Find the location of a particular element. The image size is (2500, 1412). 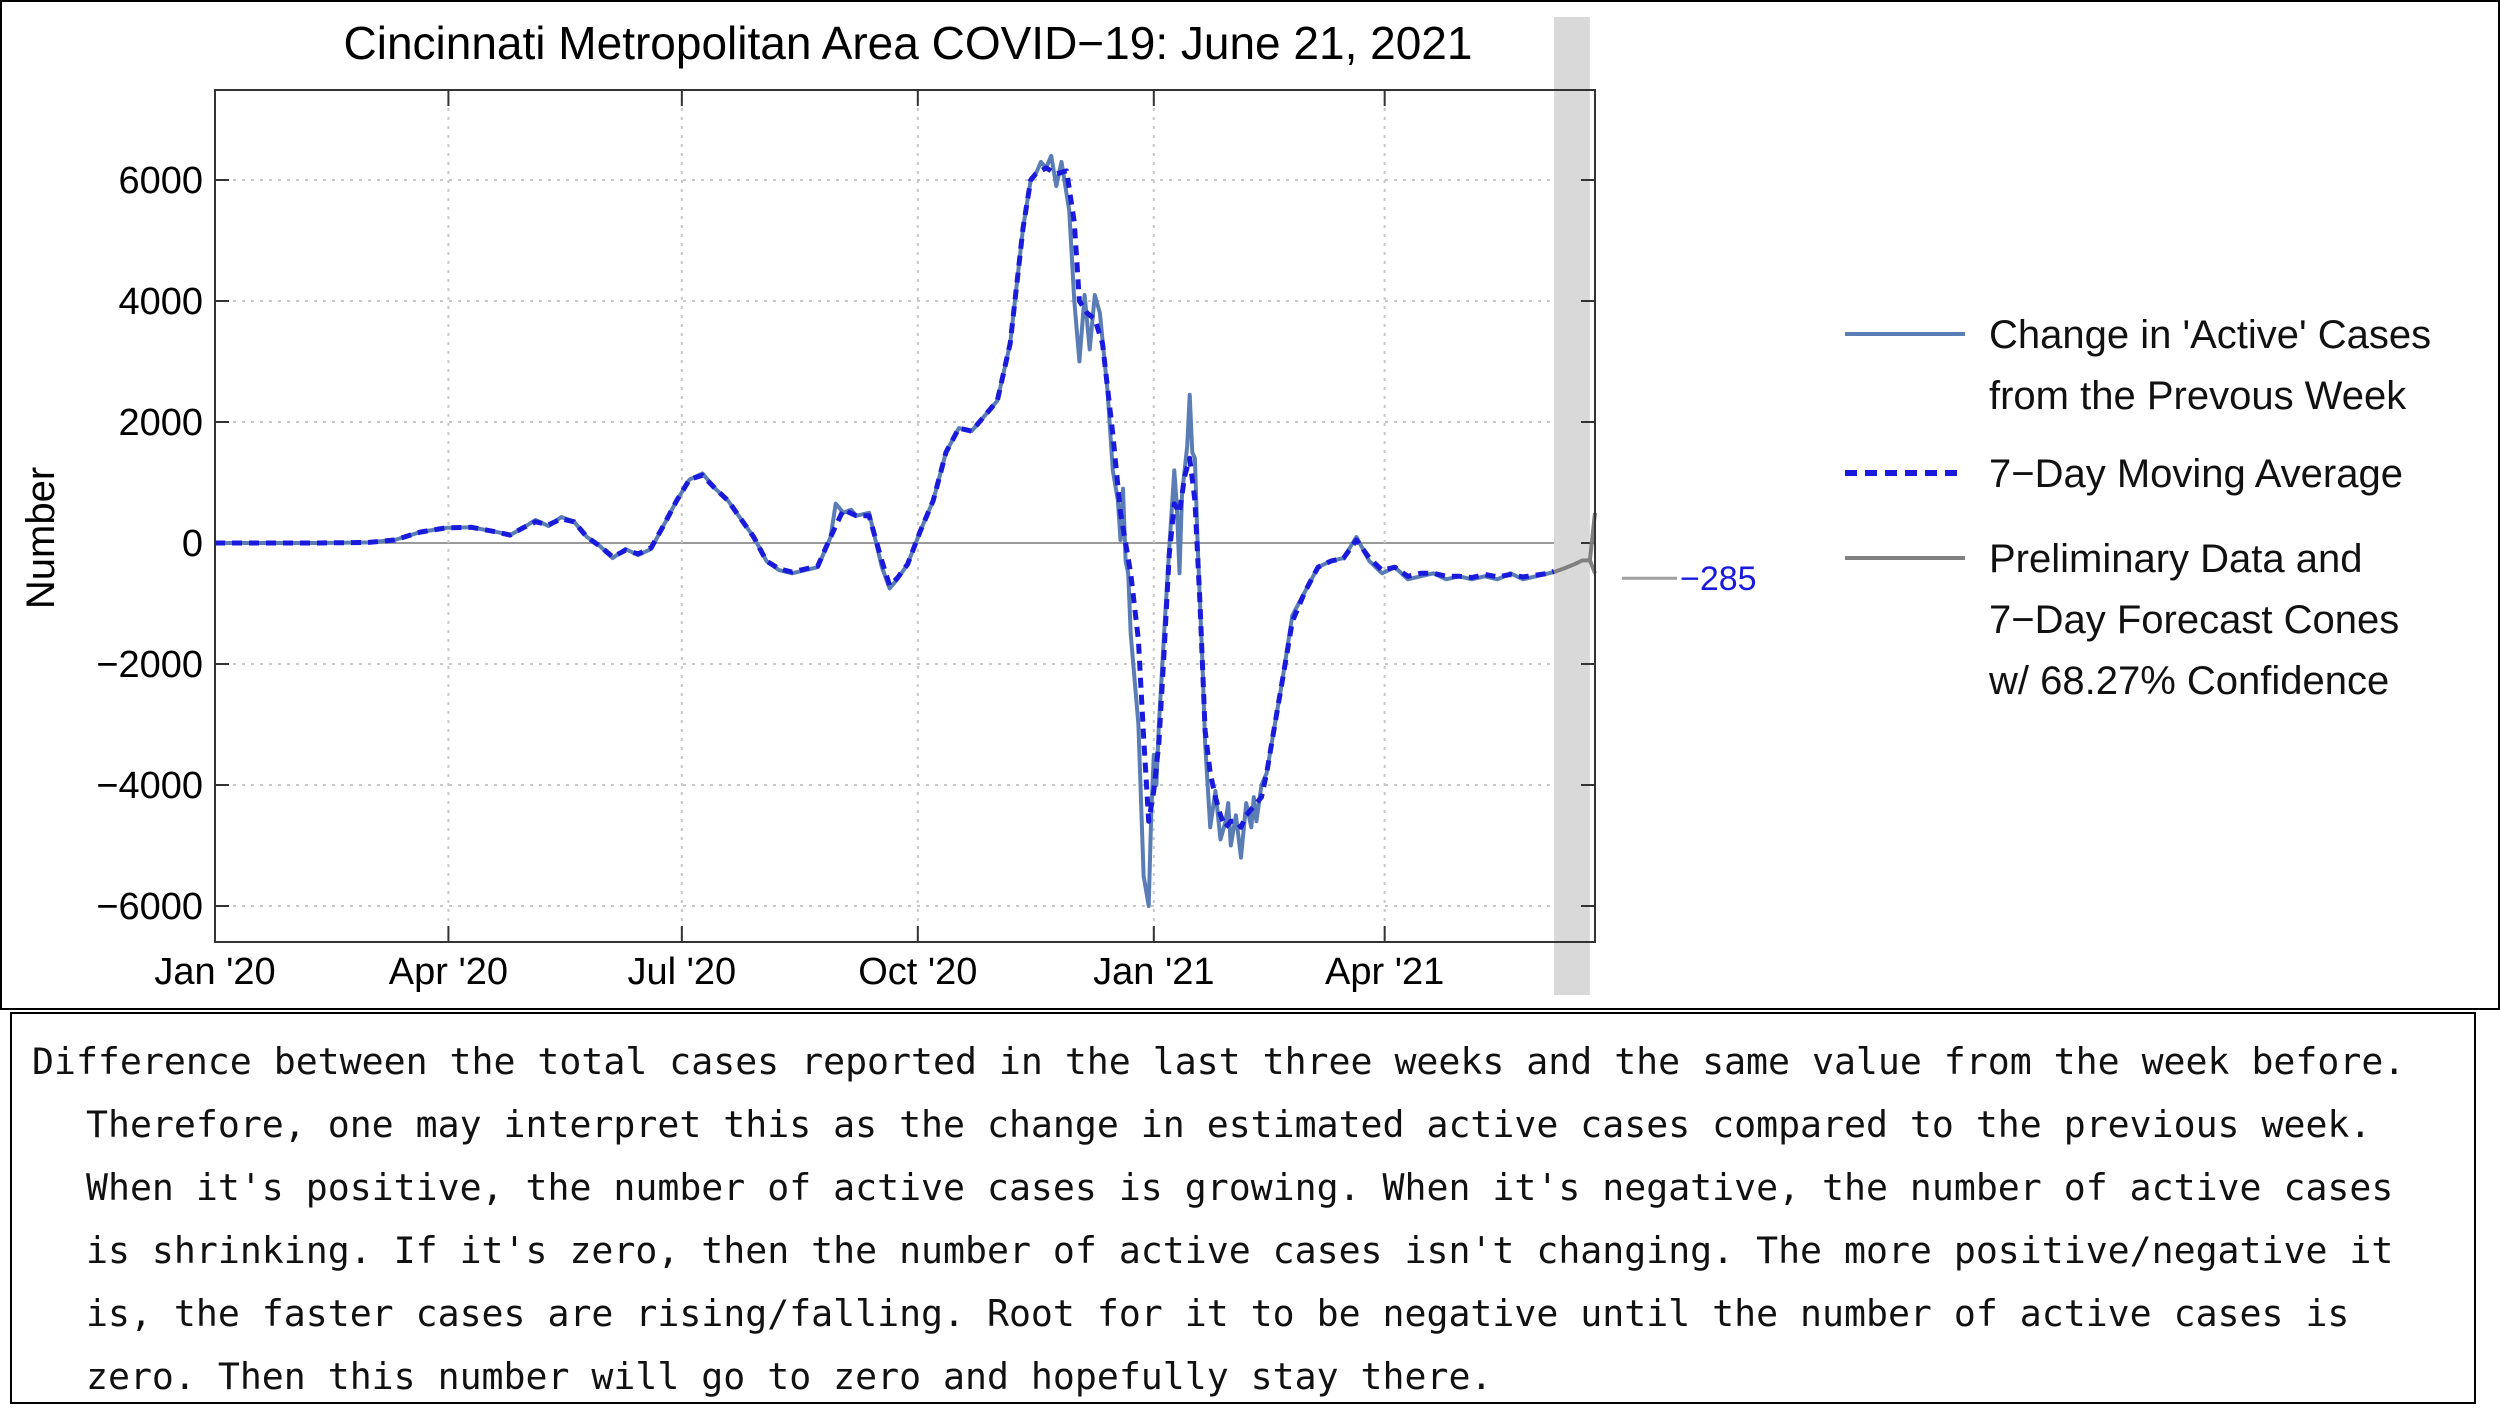

y-tick-label: 4000 is located at coordinates (160, 302).